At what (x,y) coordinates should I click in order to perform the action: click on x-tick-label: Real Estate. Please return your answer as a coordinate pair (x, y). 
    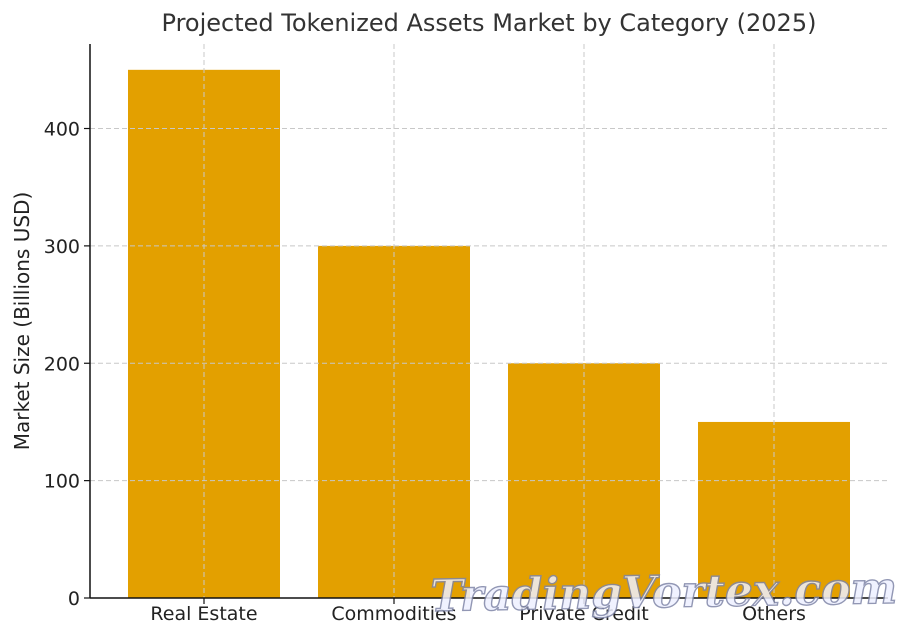
    Looking at the image, I should click on (203, 614).